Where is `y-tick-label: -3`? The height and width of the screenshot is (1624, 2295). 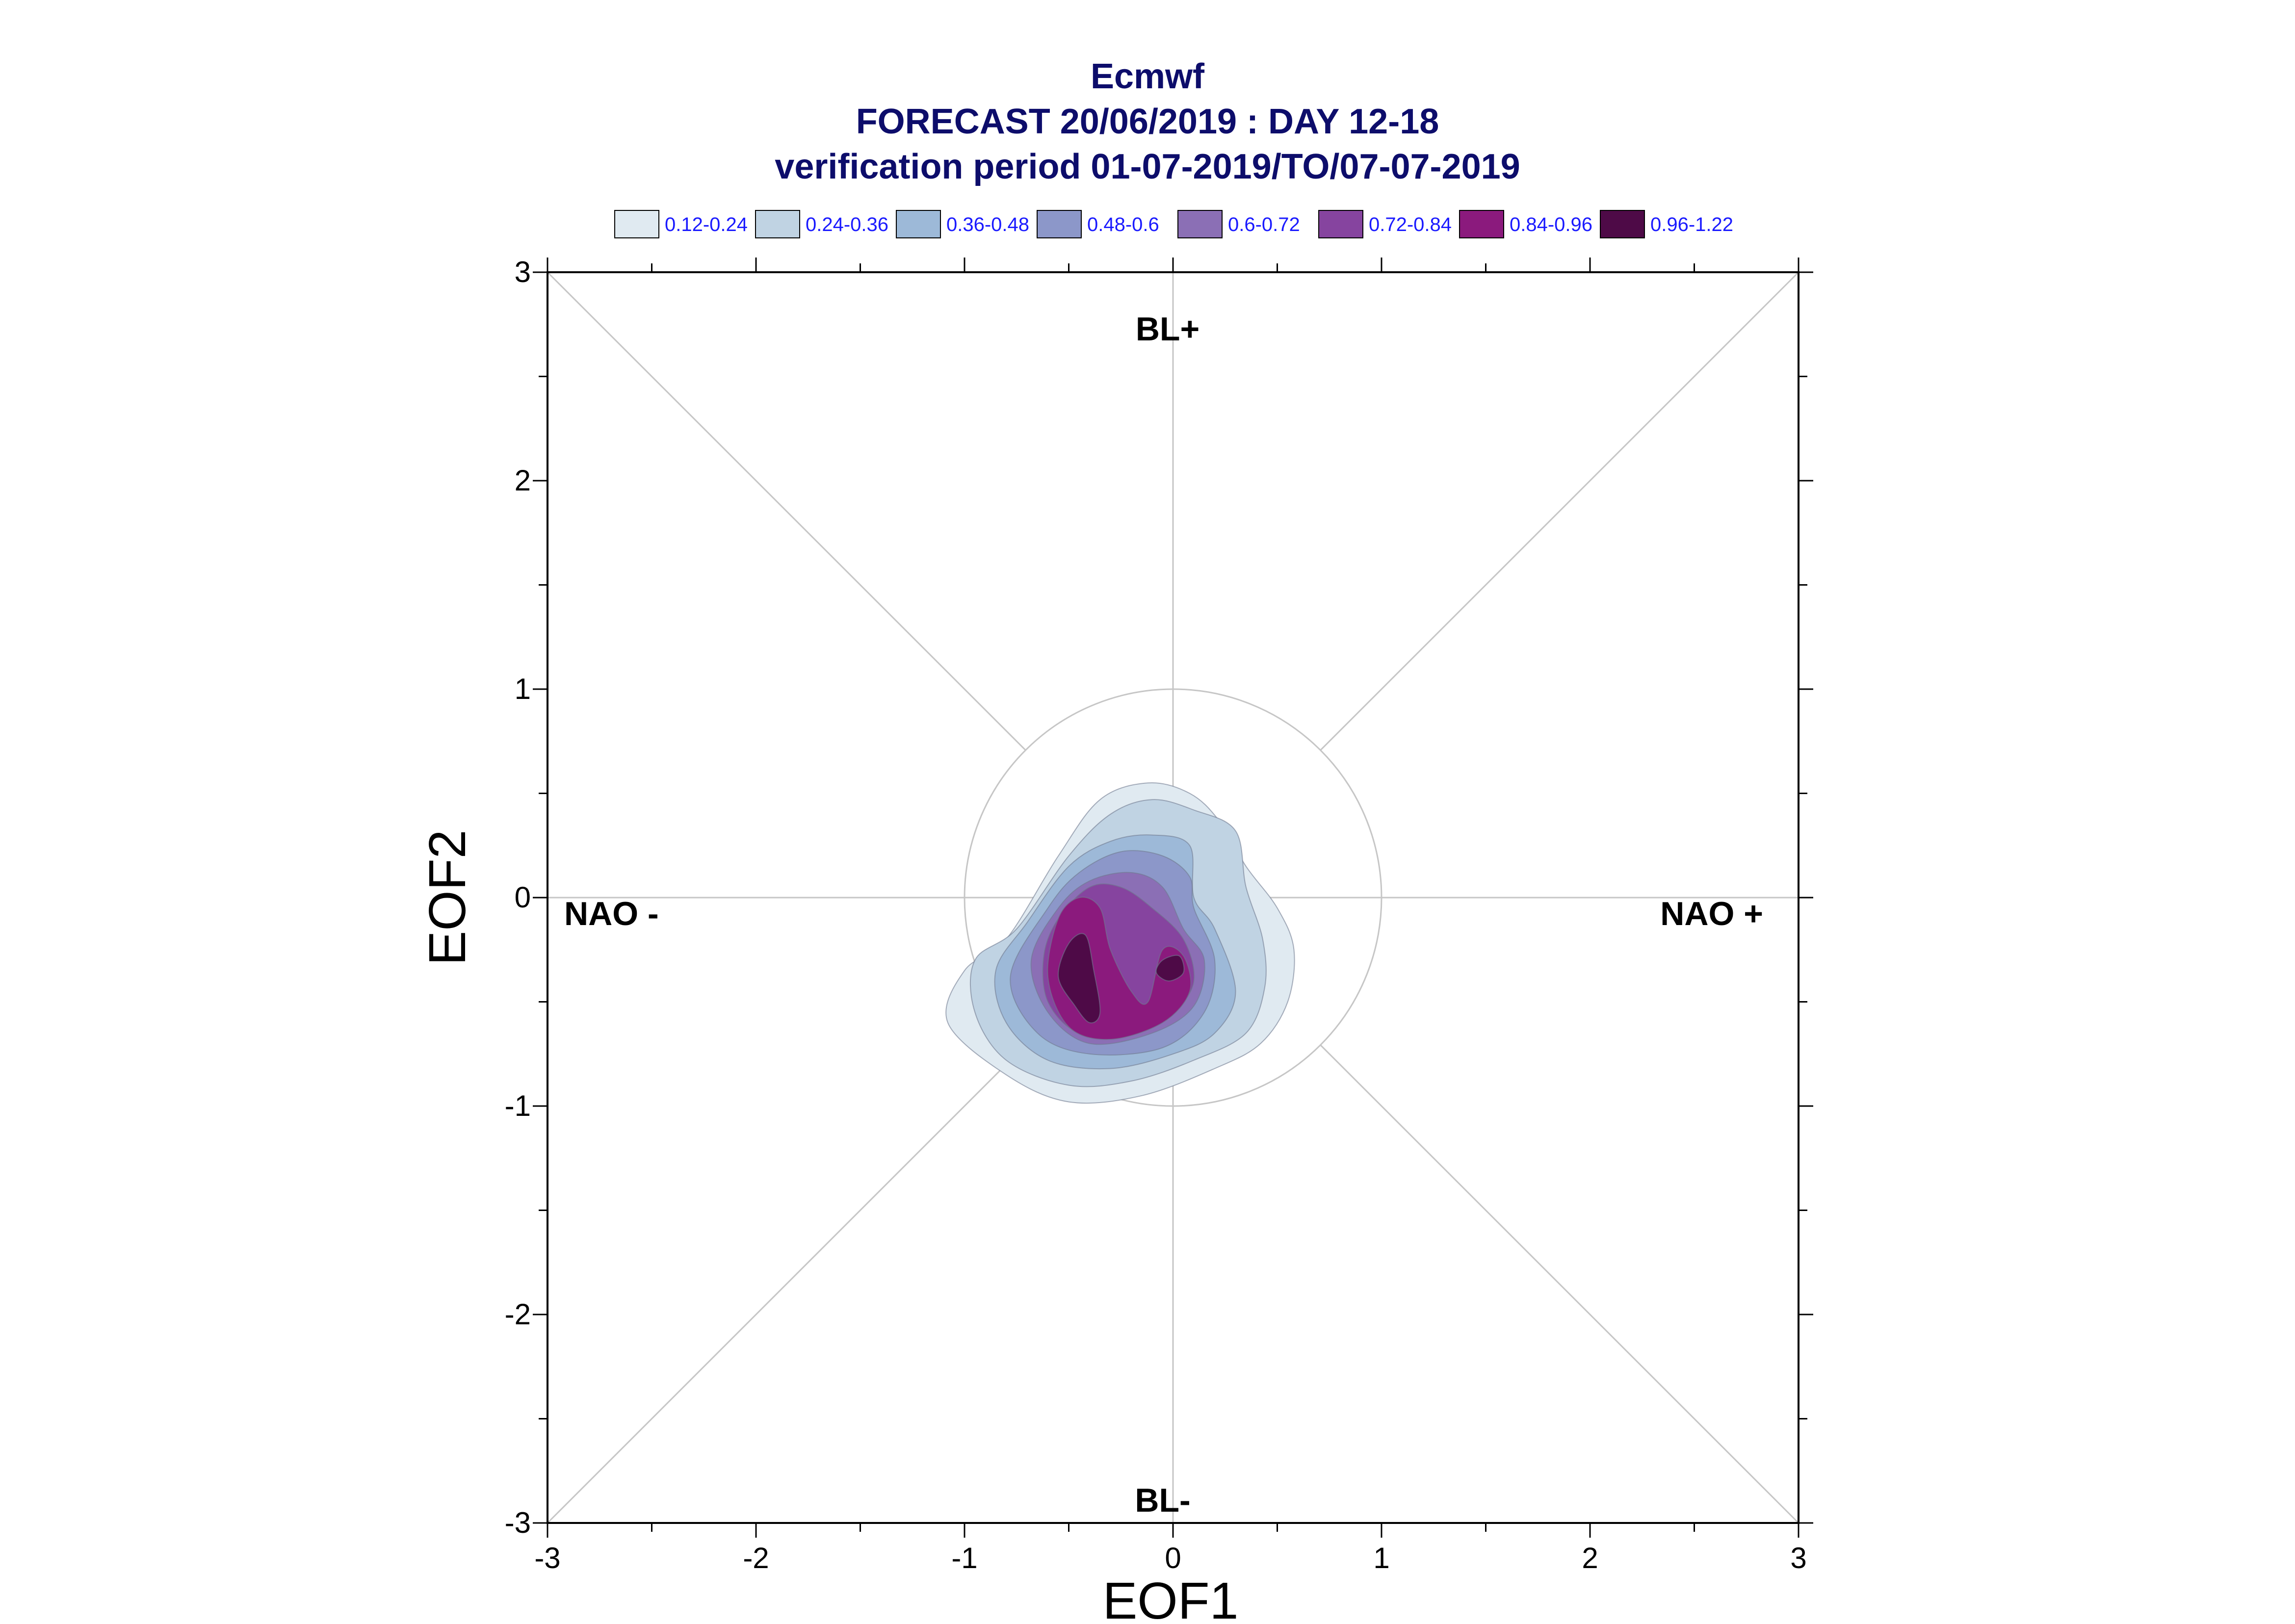
y-tick-label: -3 is located at coordinates (518, 1522).